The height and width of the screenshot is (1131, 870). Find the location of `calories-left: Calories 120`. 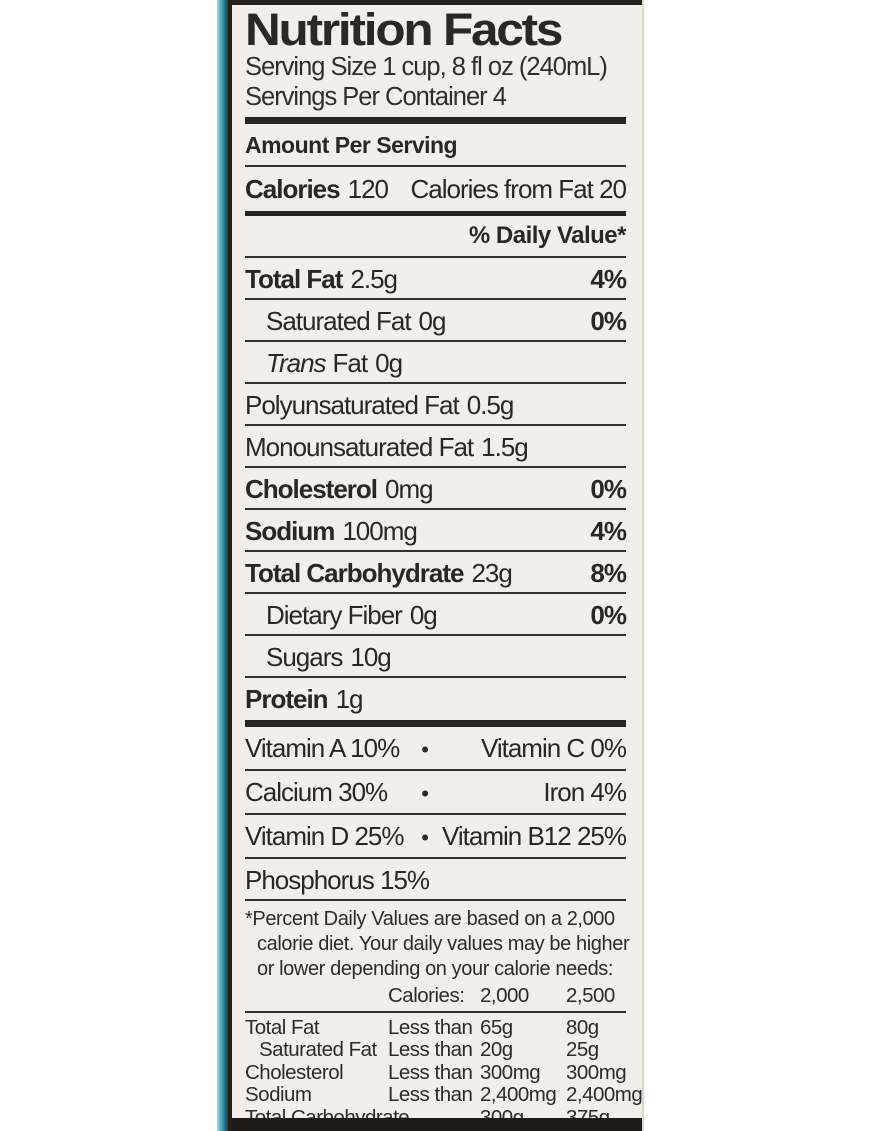

calories-left: Calories 120 is located at coordinates (317, 189).